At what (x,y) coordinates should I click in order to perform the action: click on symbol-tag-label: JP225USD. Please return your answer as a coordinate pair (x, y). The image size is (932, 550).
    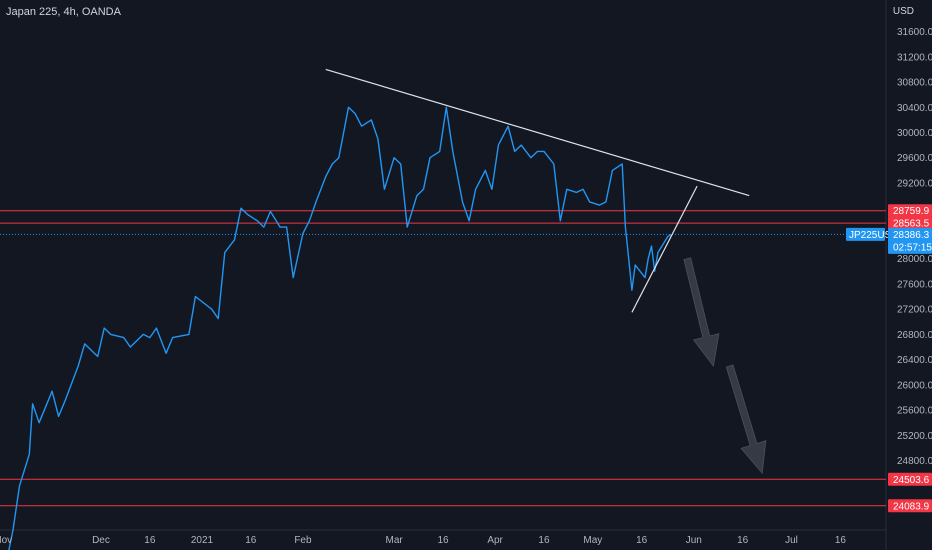
    Looking at the image, I should click on (873, 235).